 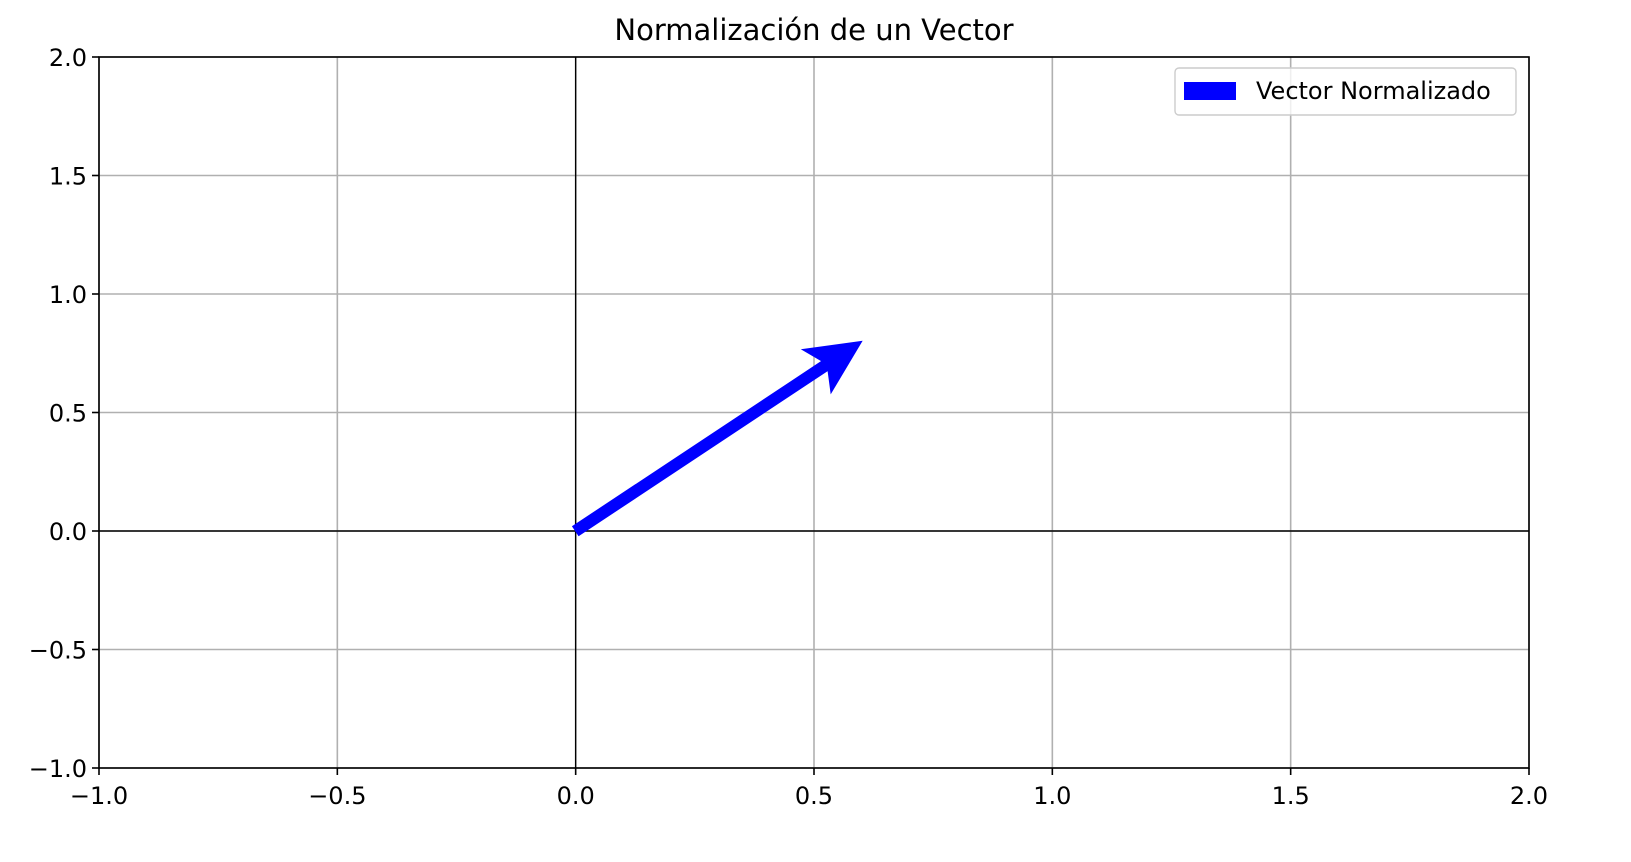 I want to click on x-tick-label: 1.0, so click(x=1052, y=796).